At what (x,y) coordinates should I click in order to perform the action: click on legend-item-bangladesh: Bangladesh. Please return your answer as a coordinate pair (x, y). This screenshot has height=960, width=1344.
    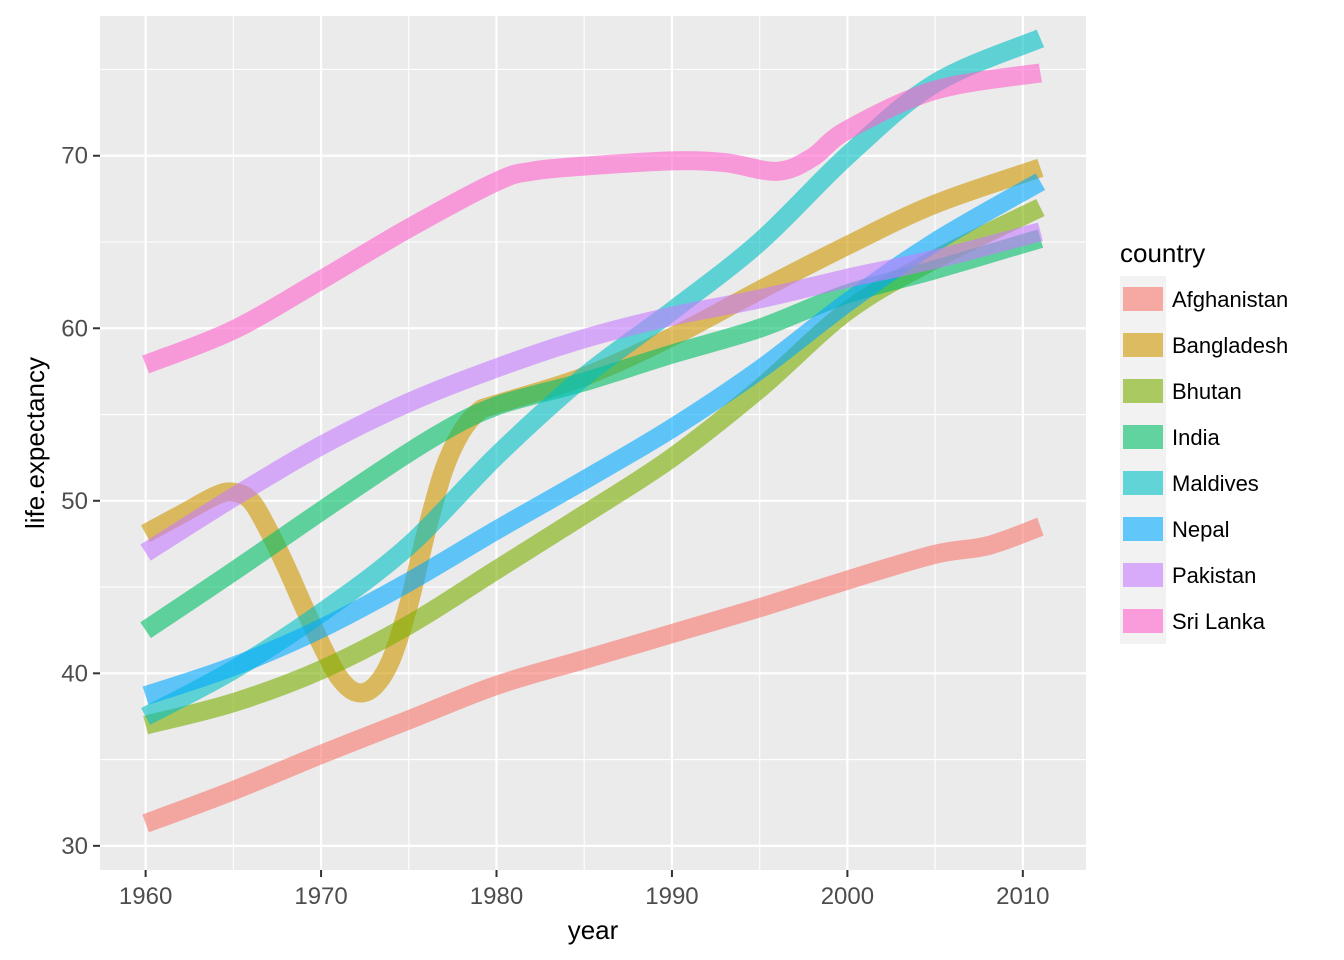
    Looking at the image, I should click on (1204, 345).